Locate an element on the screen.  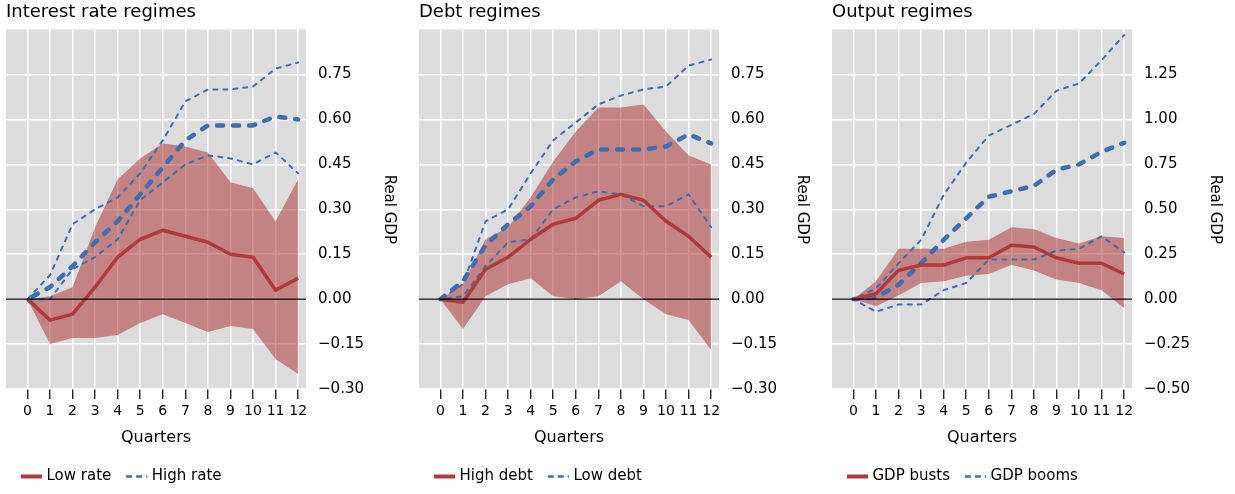
y-tick-label: −0.50 is located at coordinates (1167, 387).